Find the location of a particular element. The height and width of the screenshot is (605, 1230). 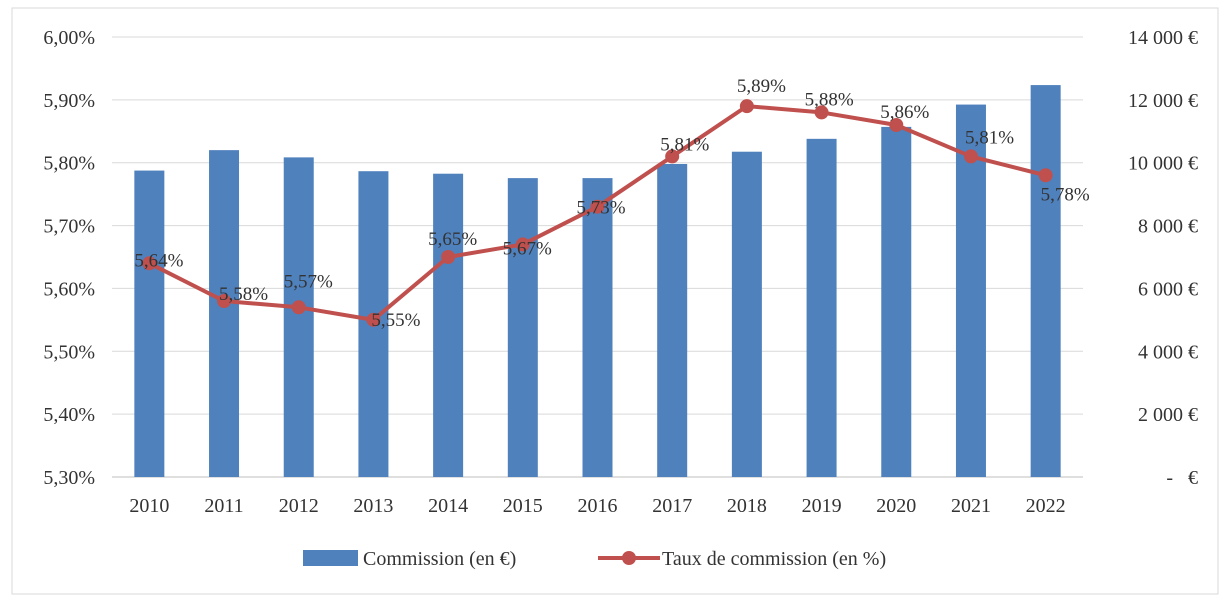

left-axis-tick-label: 5,70% is located at coordinates (69, 227).